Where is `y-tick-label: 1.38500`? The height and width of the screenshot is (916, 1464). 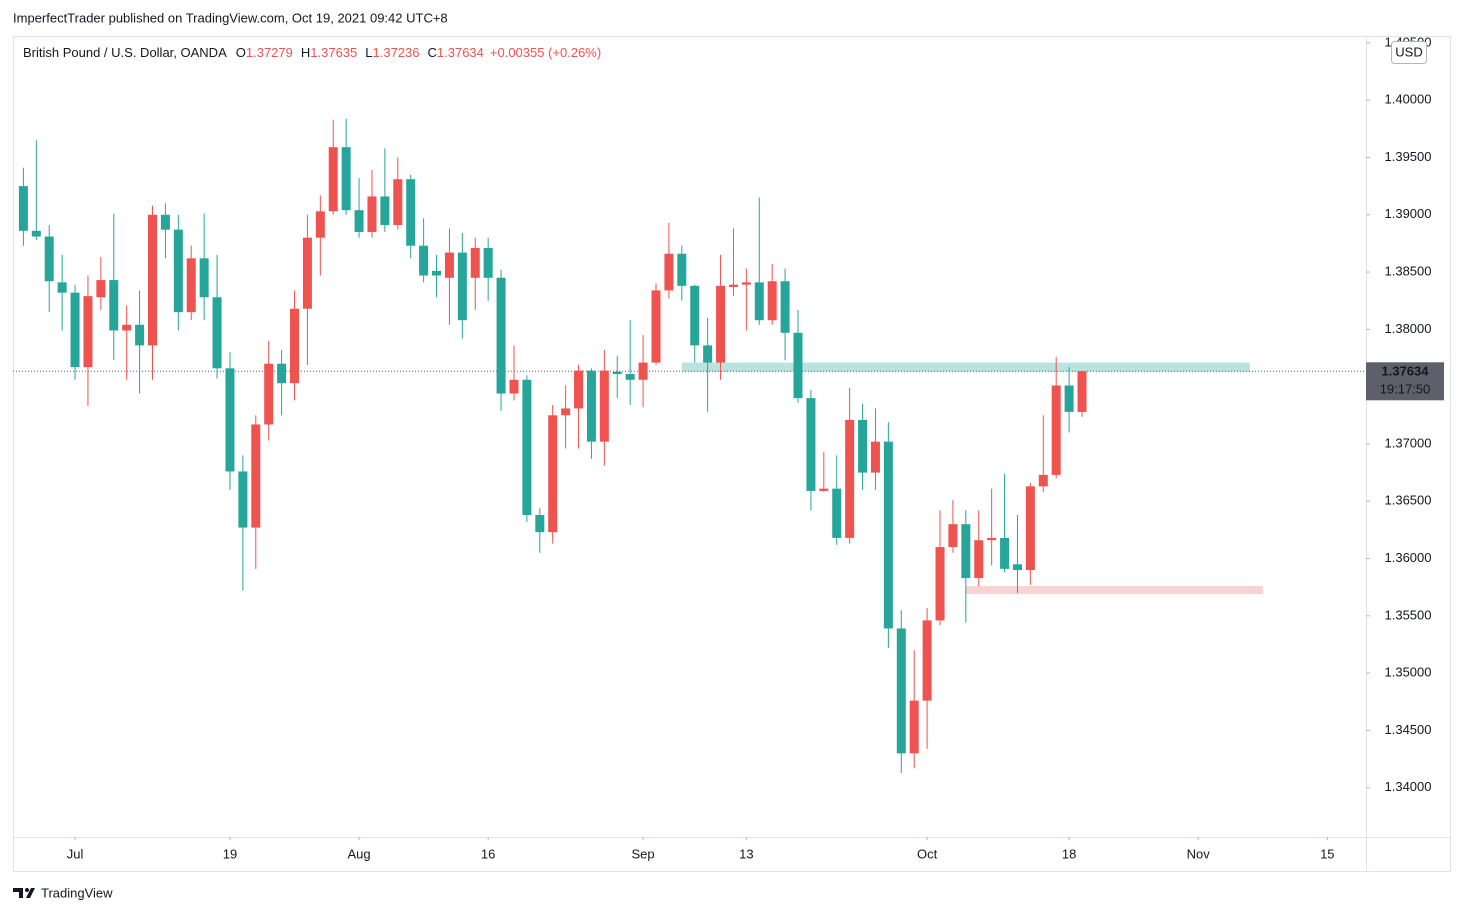
y-tick-label: 1.38500 is located at coordinates (1408, 270).